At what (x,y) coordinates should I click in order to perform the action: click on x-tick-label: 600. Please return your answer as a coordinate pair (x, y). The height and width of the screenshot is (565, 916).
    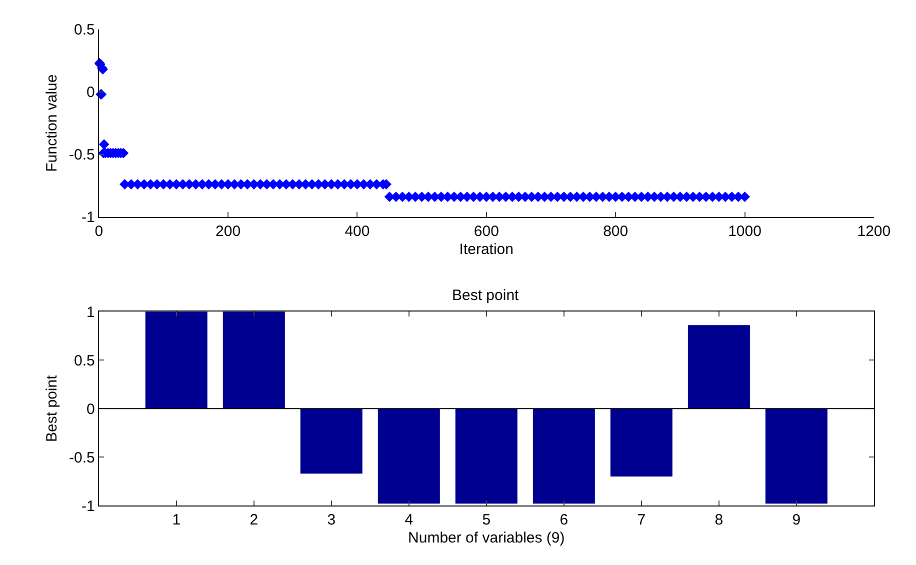
    Looking at the image, I should click on (486, 231).